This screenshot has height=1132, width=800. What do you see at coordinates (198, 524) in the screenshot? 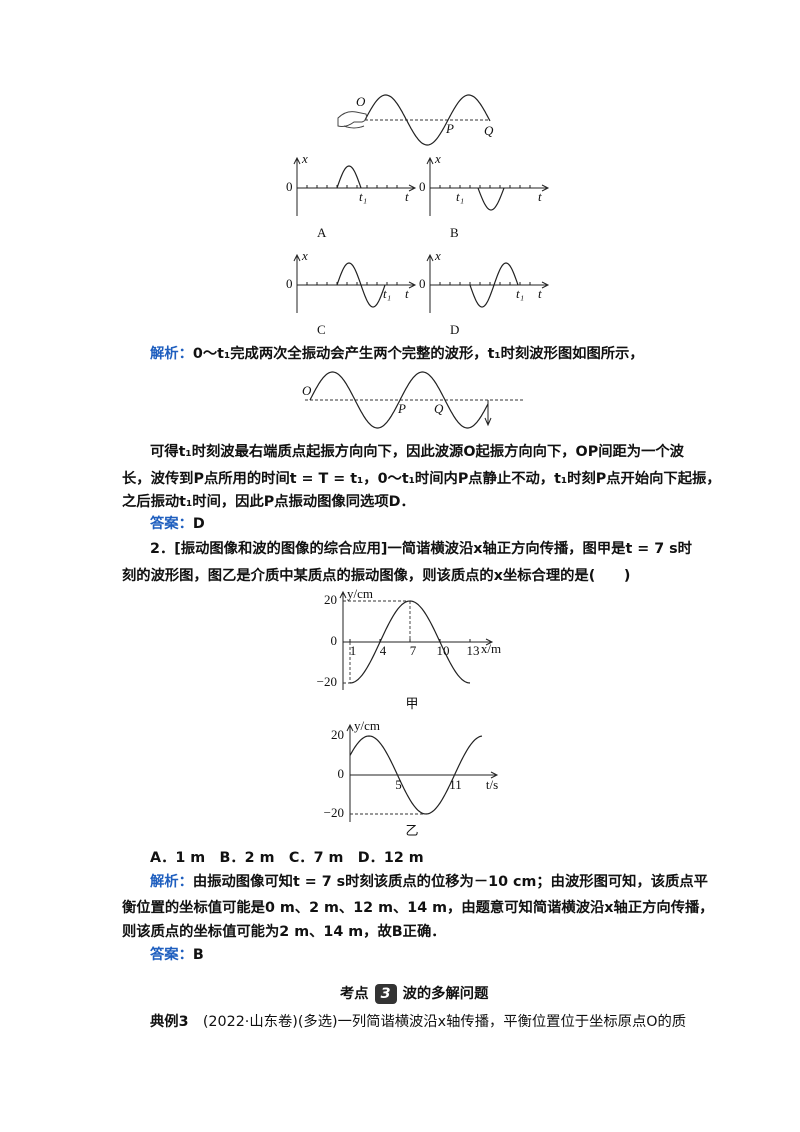
I see `value: D` at bounding box center [198, 524].